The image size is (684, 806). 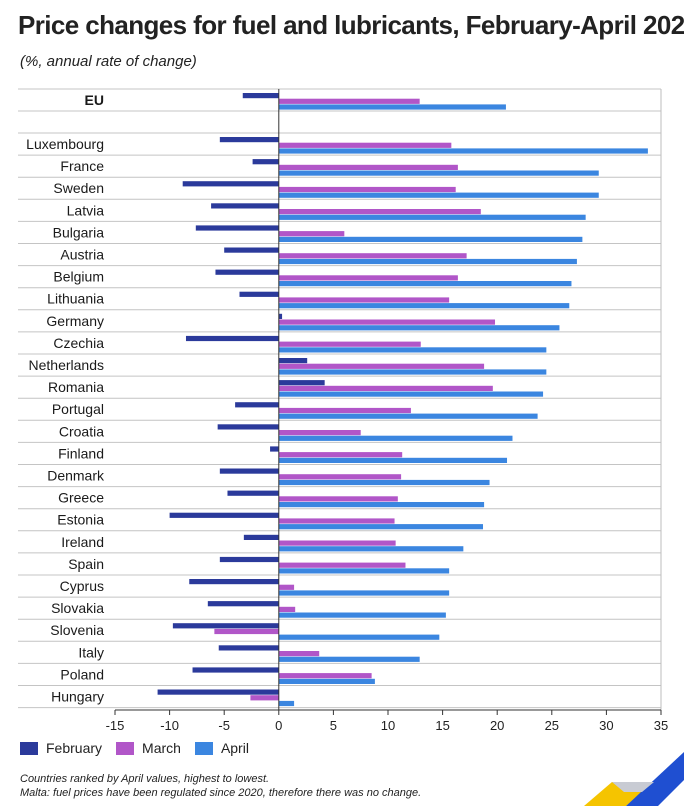 What do you see at coordinates (246, 631) in the screenshot?
I see `bar-march-slovenia` at bounding box center [246, 631].